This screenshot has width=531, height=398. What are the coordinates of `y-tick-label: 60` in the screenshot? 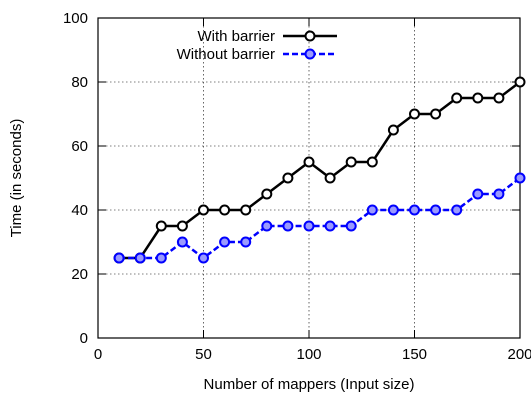 It's located at (79, 146).